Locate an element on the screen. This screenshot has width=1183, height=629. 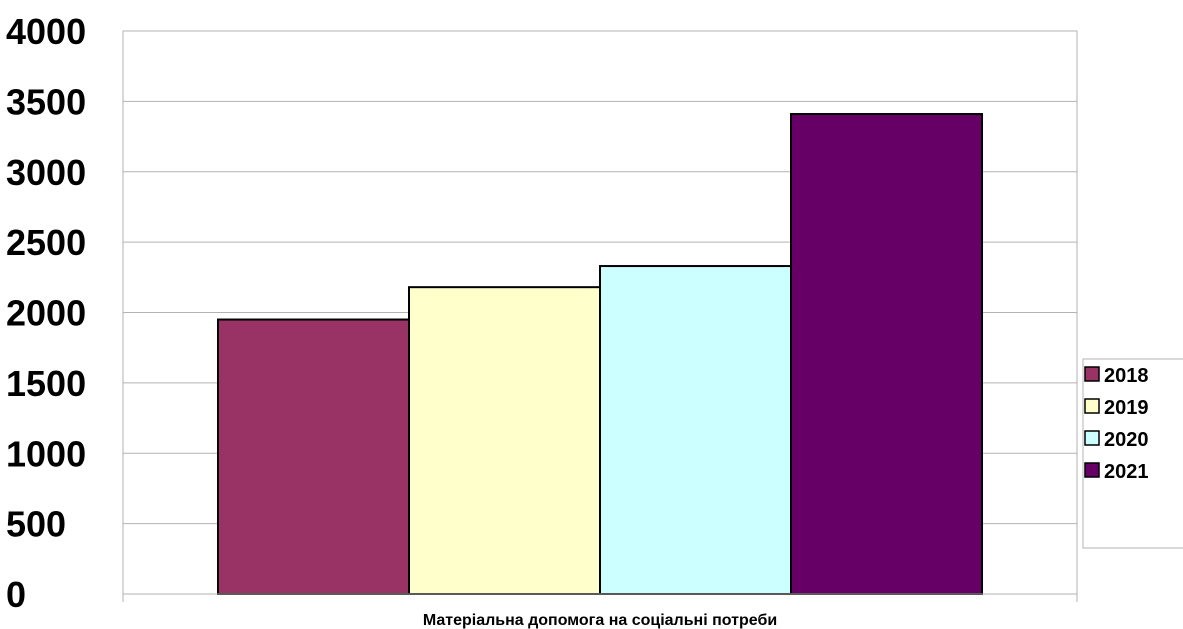
y-tick-label: 2000 is located at coordinates (46, 313).